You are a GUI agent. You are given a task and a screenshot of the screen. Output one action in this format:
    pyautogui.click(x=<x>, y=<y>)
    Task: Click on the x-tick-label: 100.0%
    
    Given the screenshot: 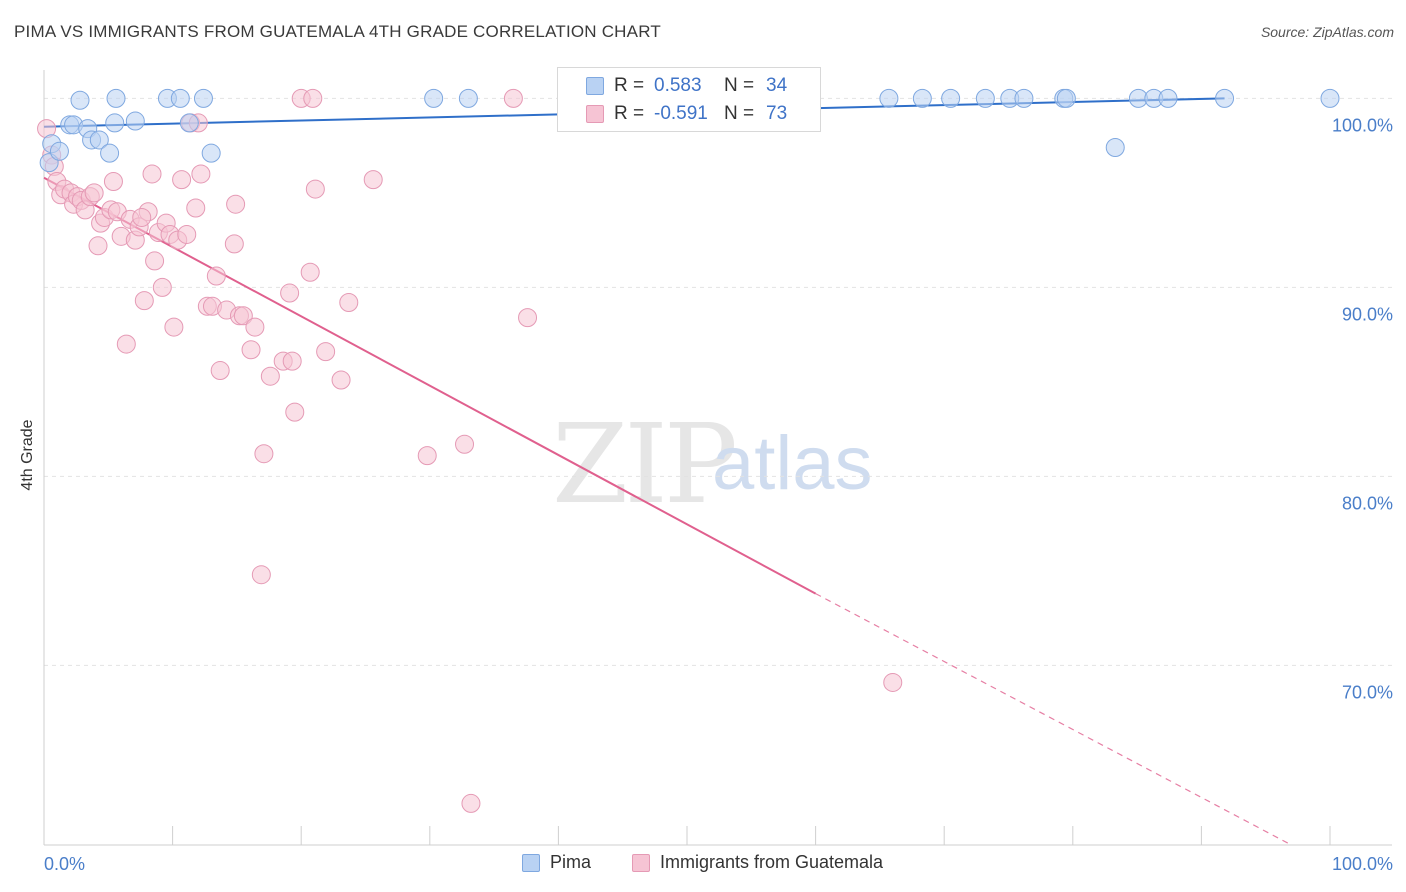 What is the action you would take?
    pyautogui.click(x=1362, y=864)
    